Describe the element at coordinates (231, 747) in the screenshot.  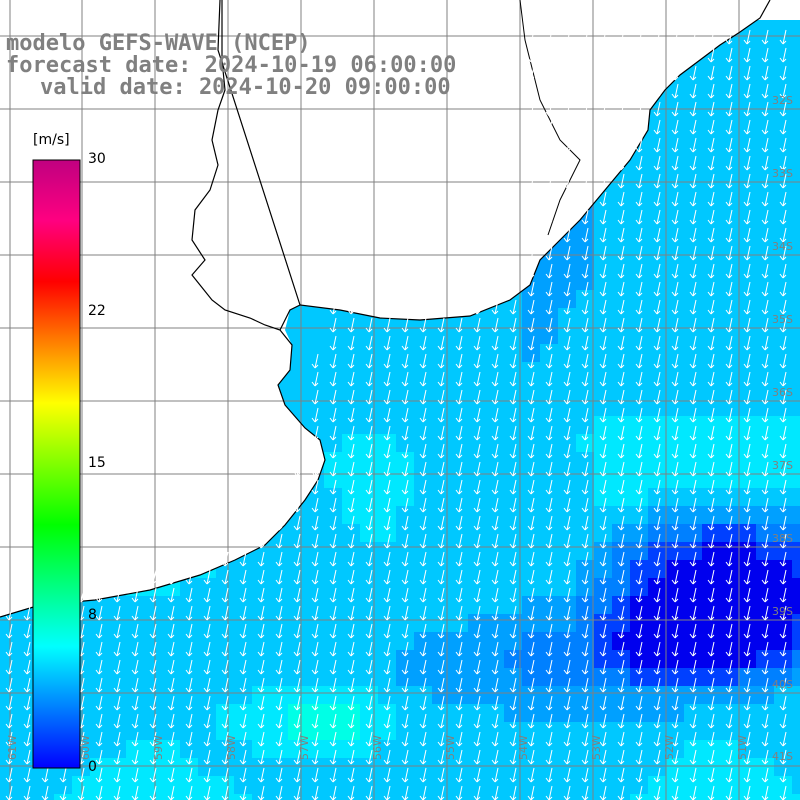
I see `lon-label: 58W` at that location.